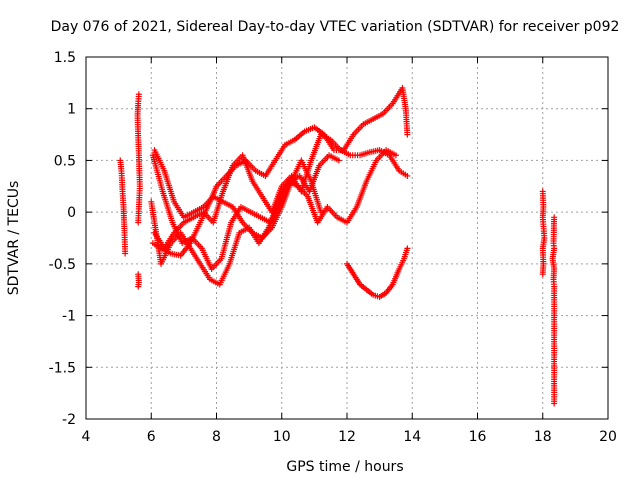  I want to click on x-tick-label: 6, so click(151, 437).